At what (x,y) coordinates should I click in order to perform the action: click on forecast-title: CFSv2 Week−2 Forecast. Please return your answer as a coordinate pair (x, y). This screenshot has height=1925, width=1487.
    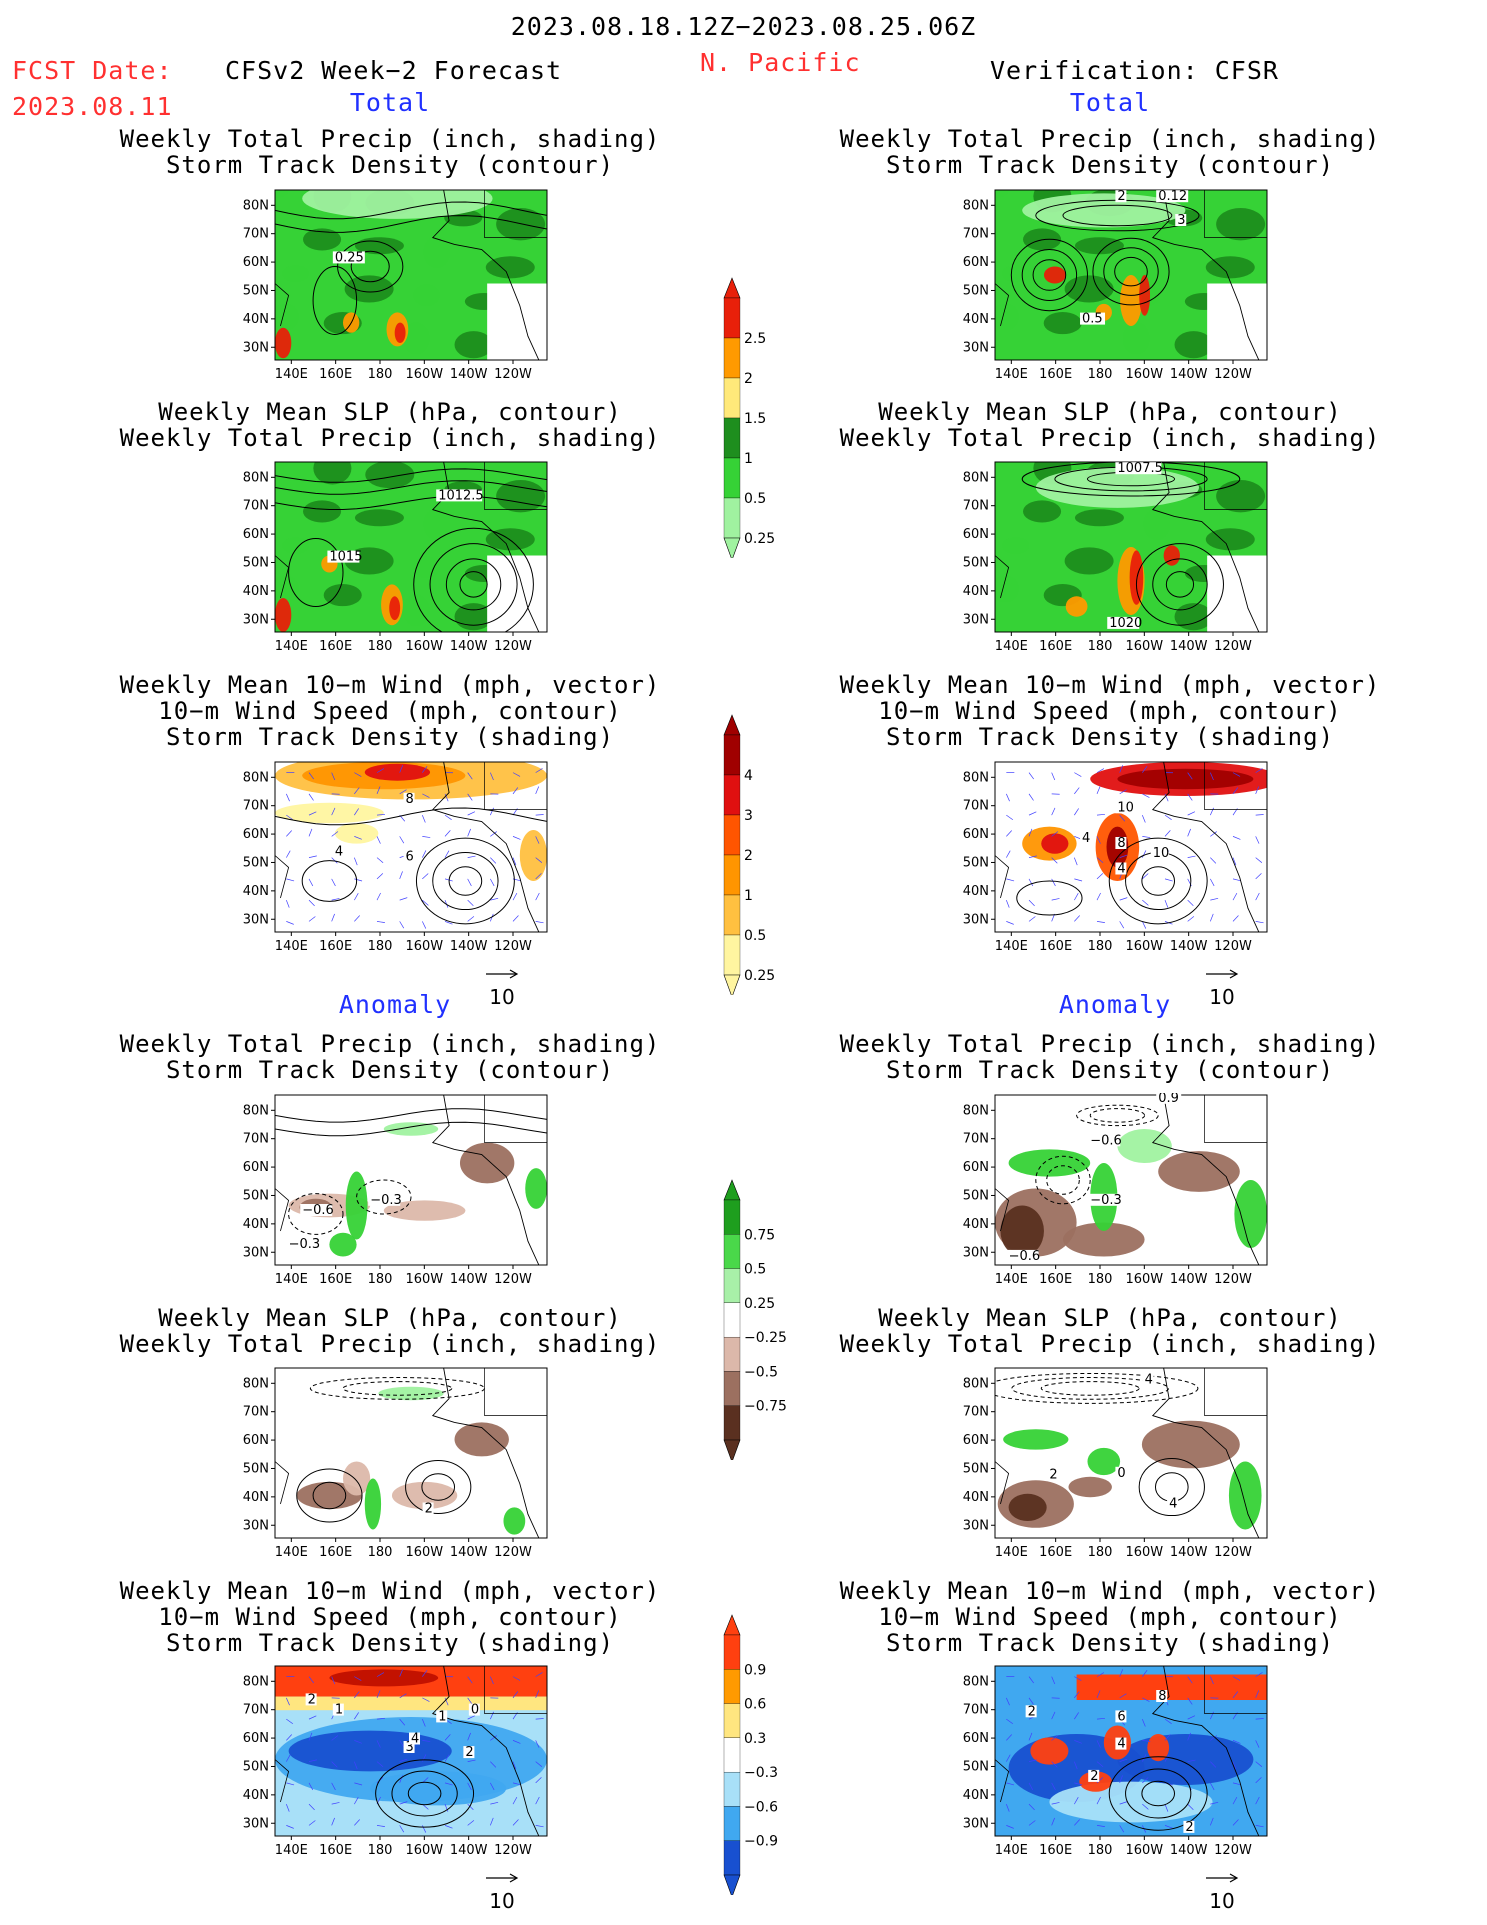
    Looking at the image, I should click on (394, 70).